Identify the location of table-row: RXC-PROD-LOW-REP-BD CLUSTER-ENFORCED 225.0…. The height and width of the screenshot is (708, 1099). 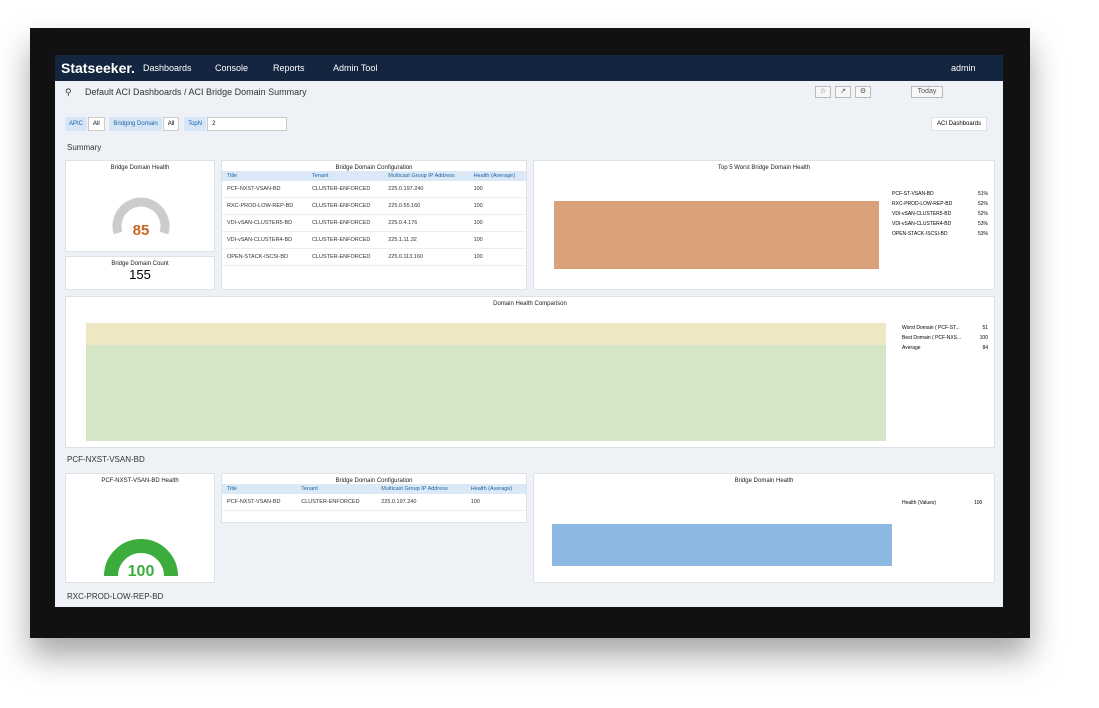
(374, 206).